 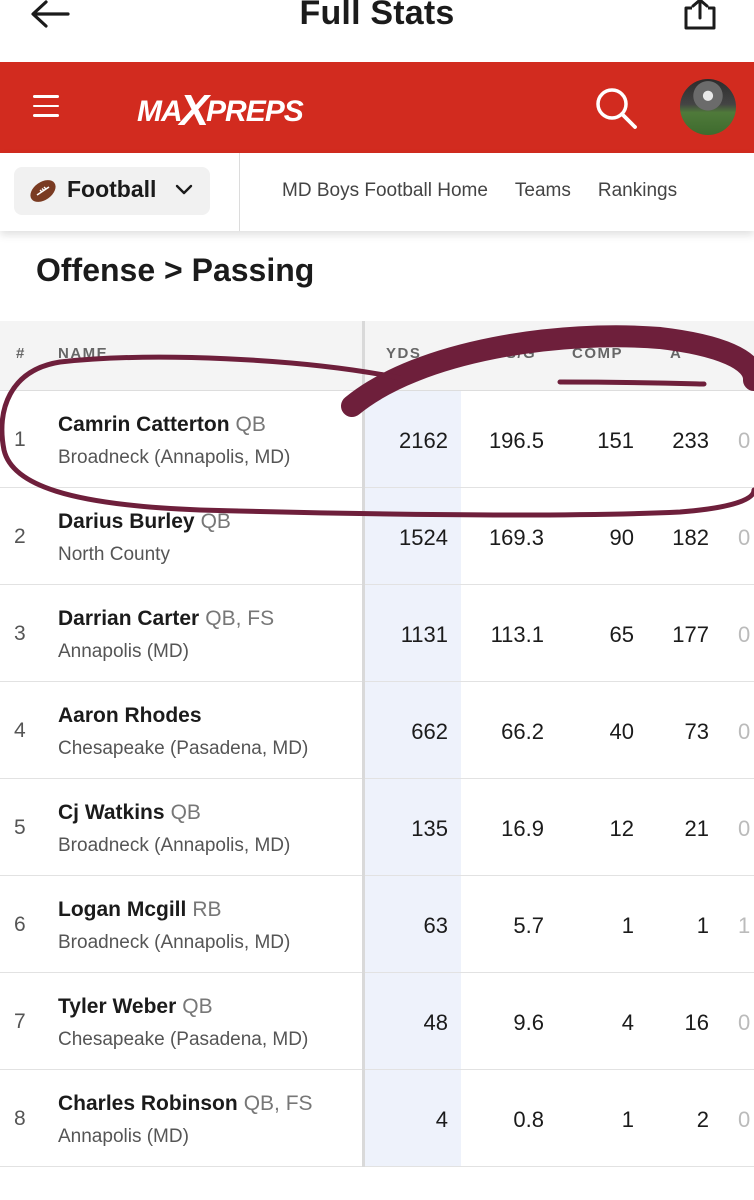 I want to click on frozen-column-divider, so click(x=363, y=744).